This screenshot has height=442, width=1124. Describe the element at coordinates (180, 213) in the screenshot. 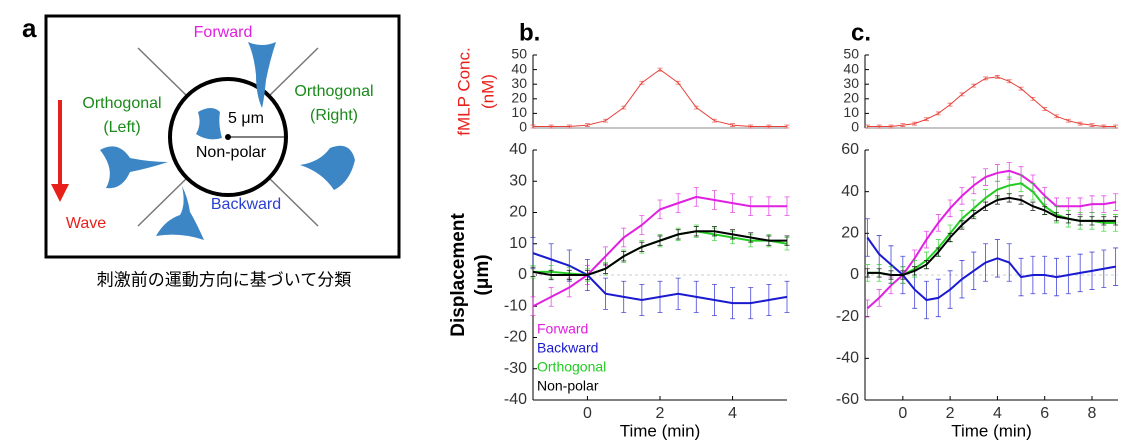

I see `cell-backward` at that location.